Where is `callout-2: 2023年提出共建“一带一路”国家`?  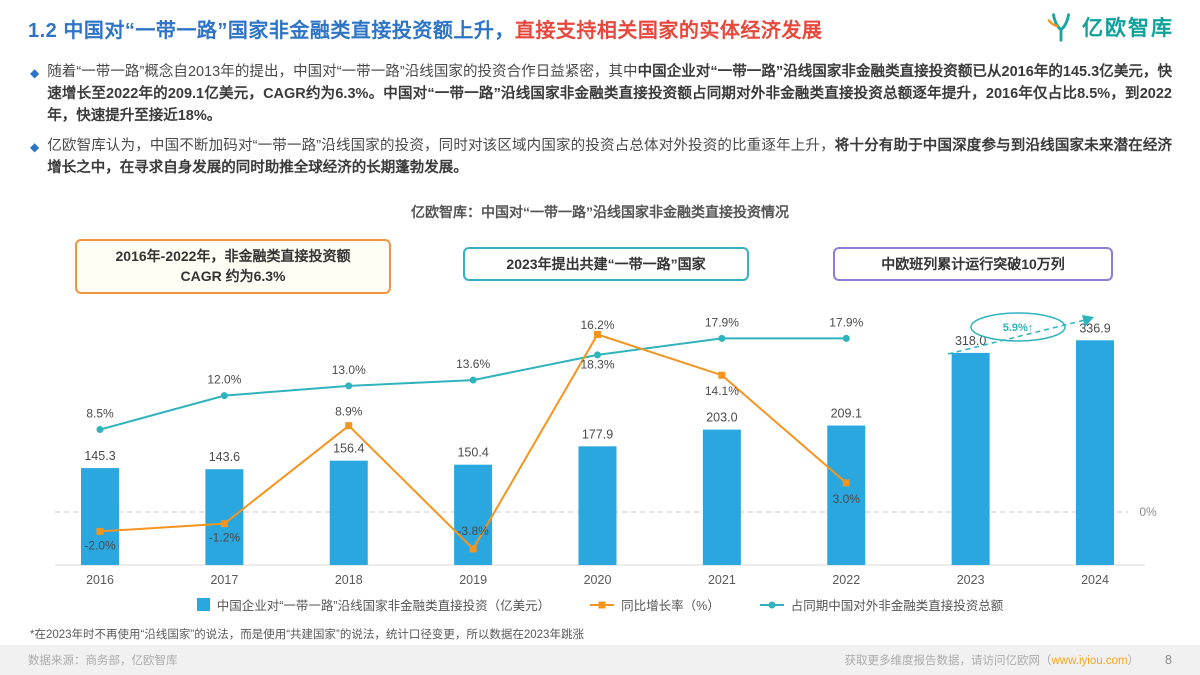
callout-2: 2023年提出共建“一带一路”国家 is located at coordinates (606, 264).